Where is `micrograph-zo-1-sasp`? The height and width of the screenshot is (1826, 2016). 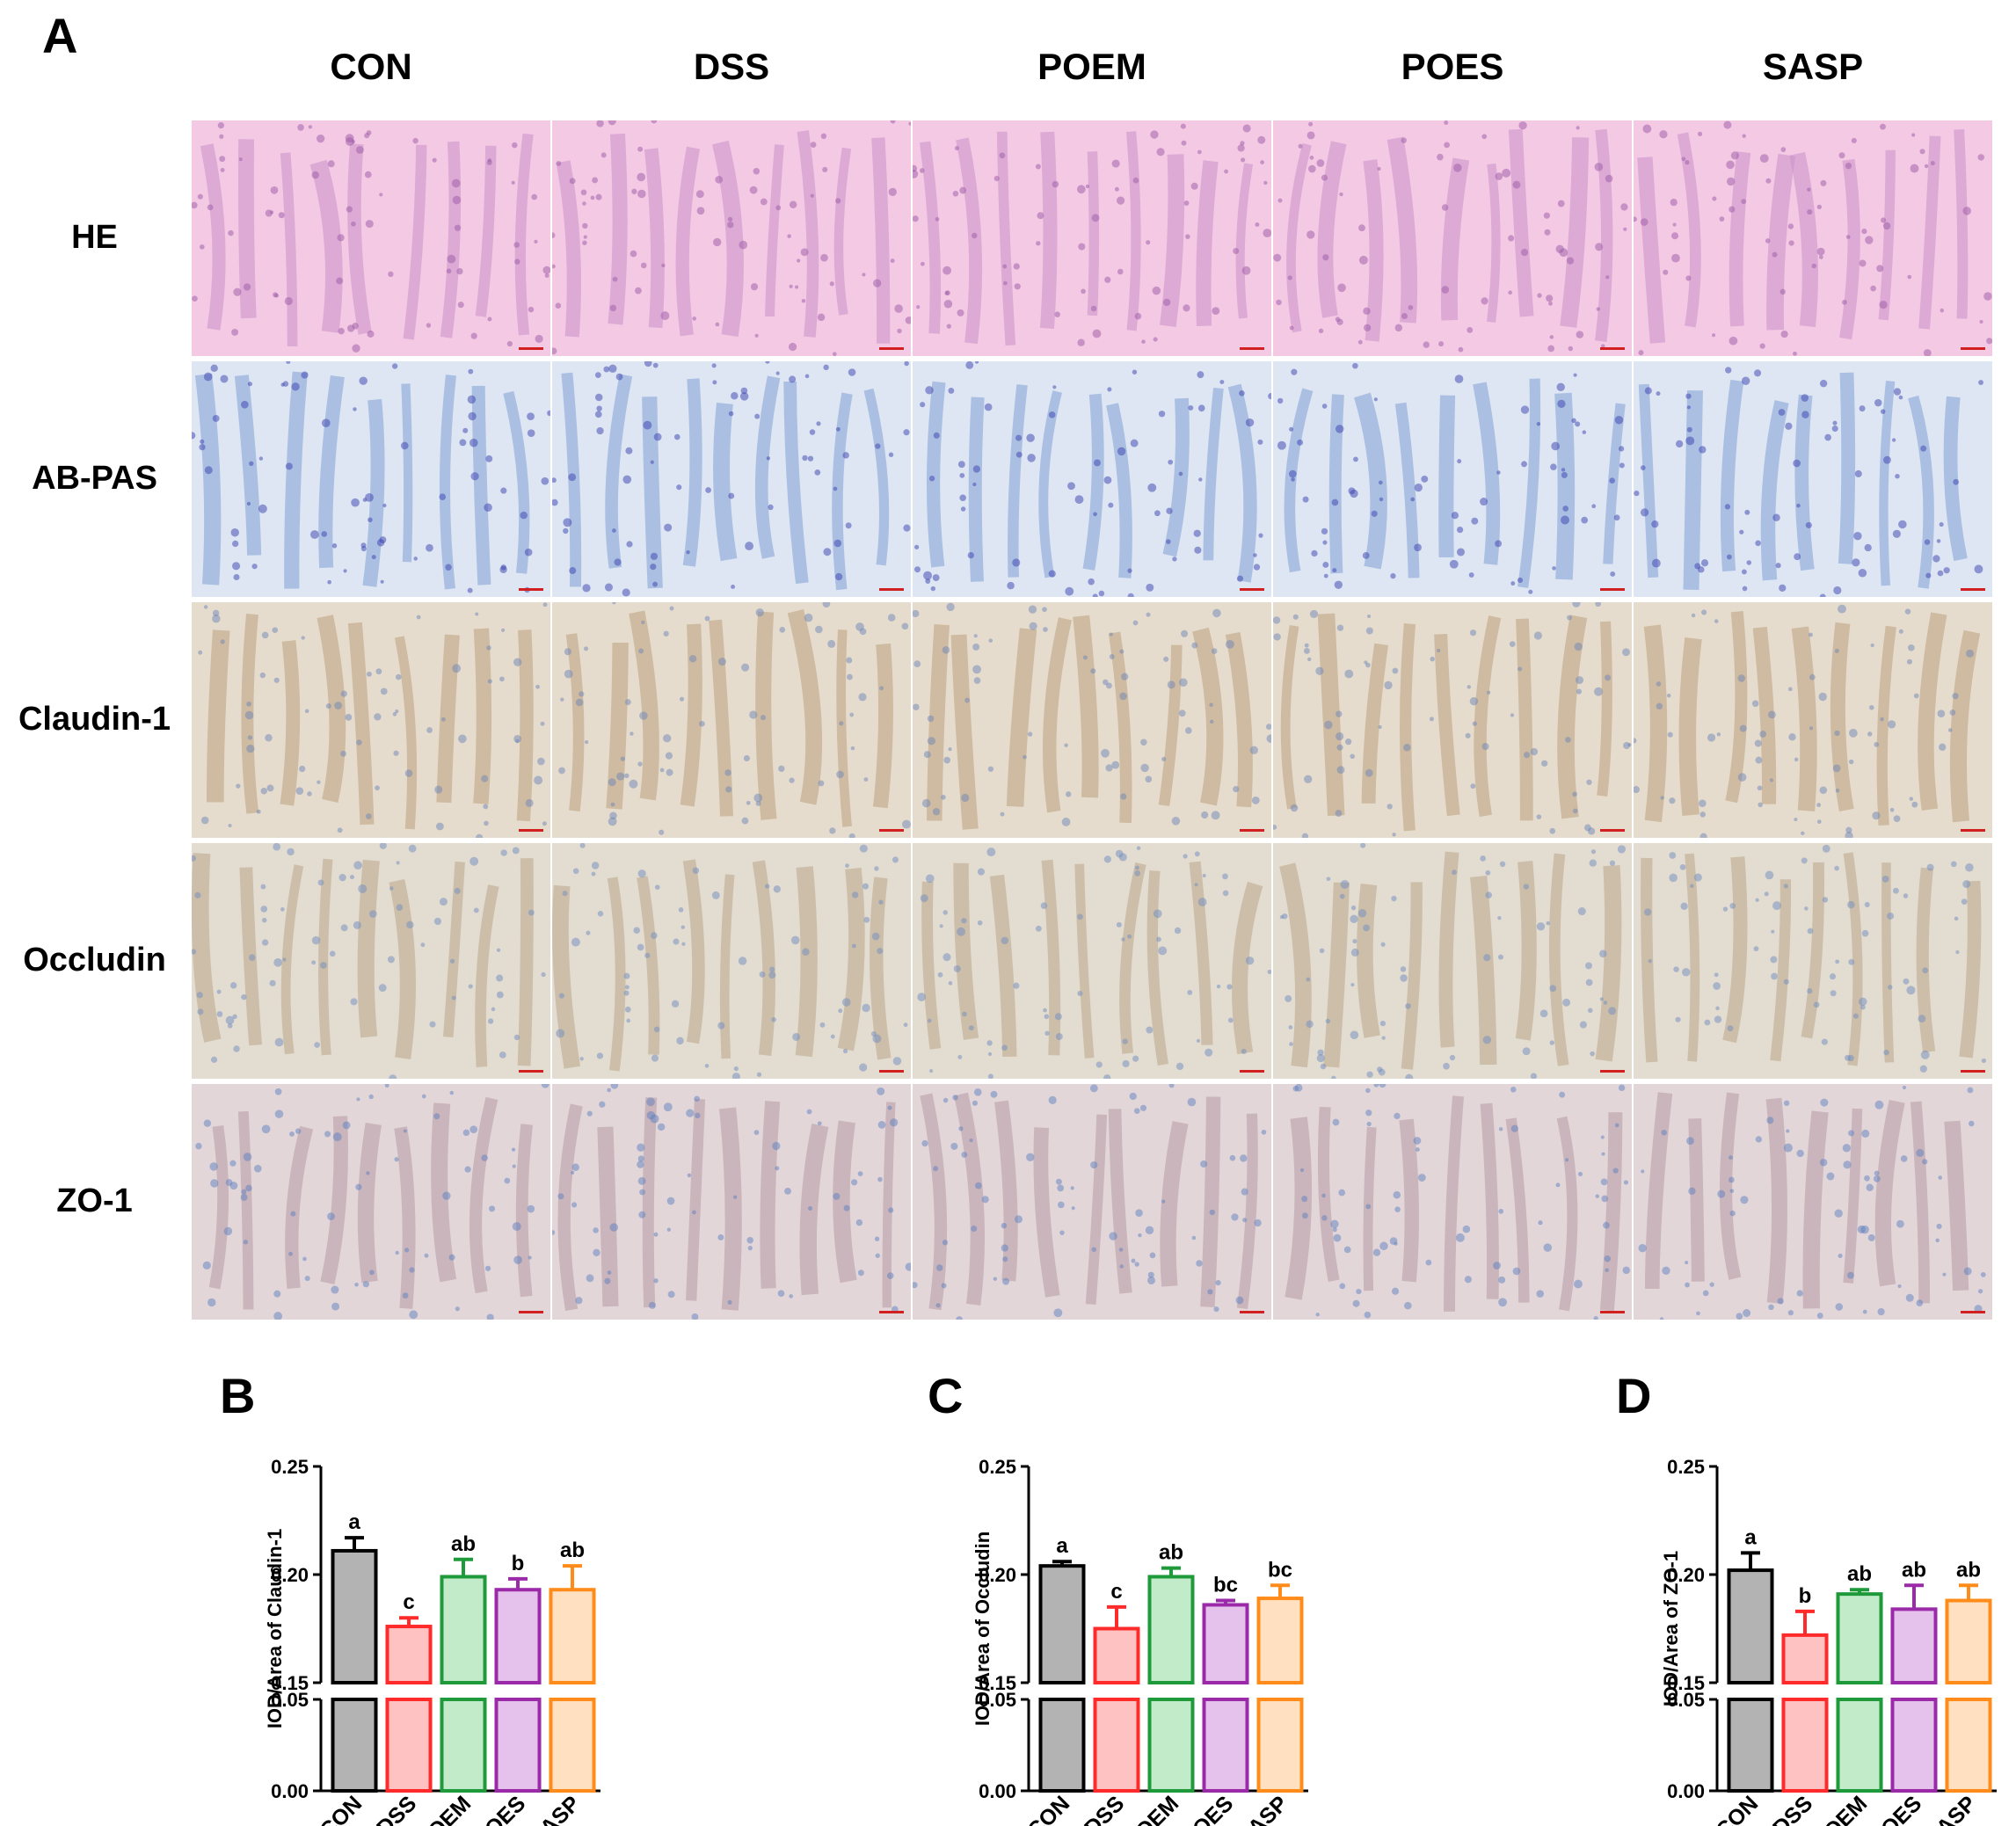
micrograph-zo-1-sasp is located at coordinates (1813, 1202).